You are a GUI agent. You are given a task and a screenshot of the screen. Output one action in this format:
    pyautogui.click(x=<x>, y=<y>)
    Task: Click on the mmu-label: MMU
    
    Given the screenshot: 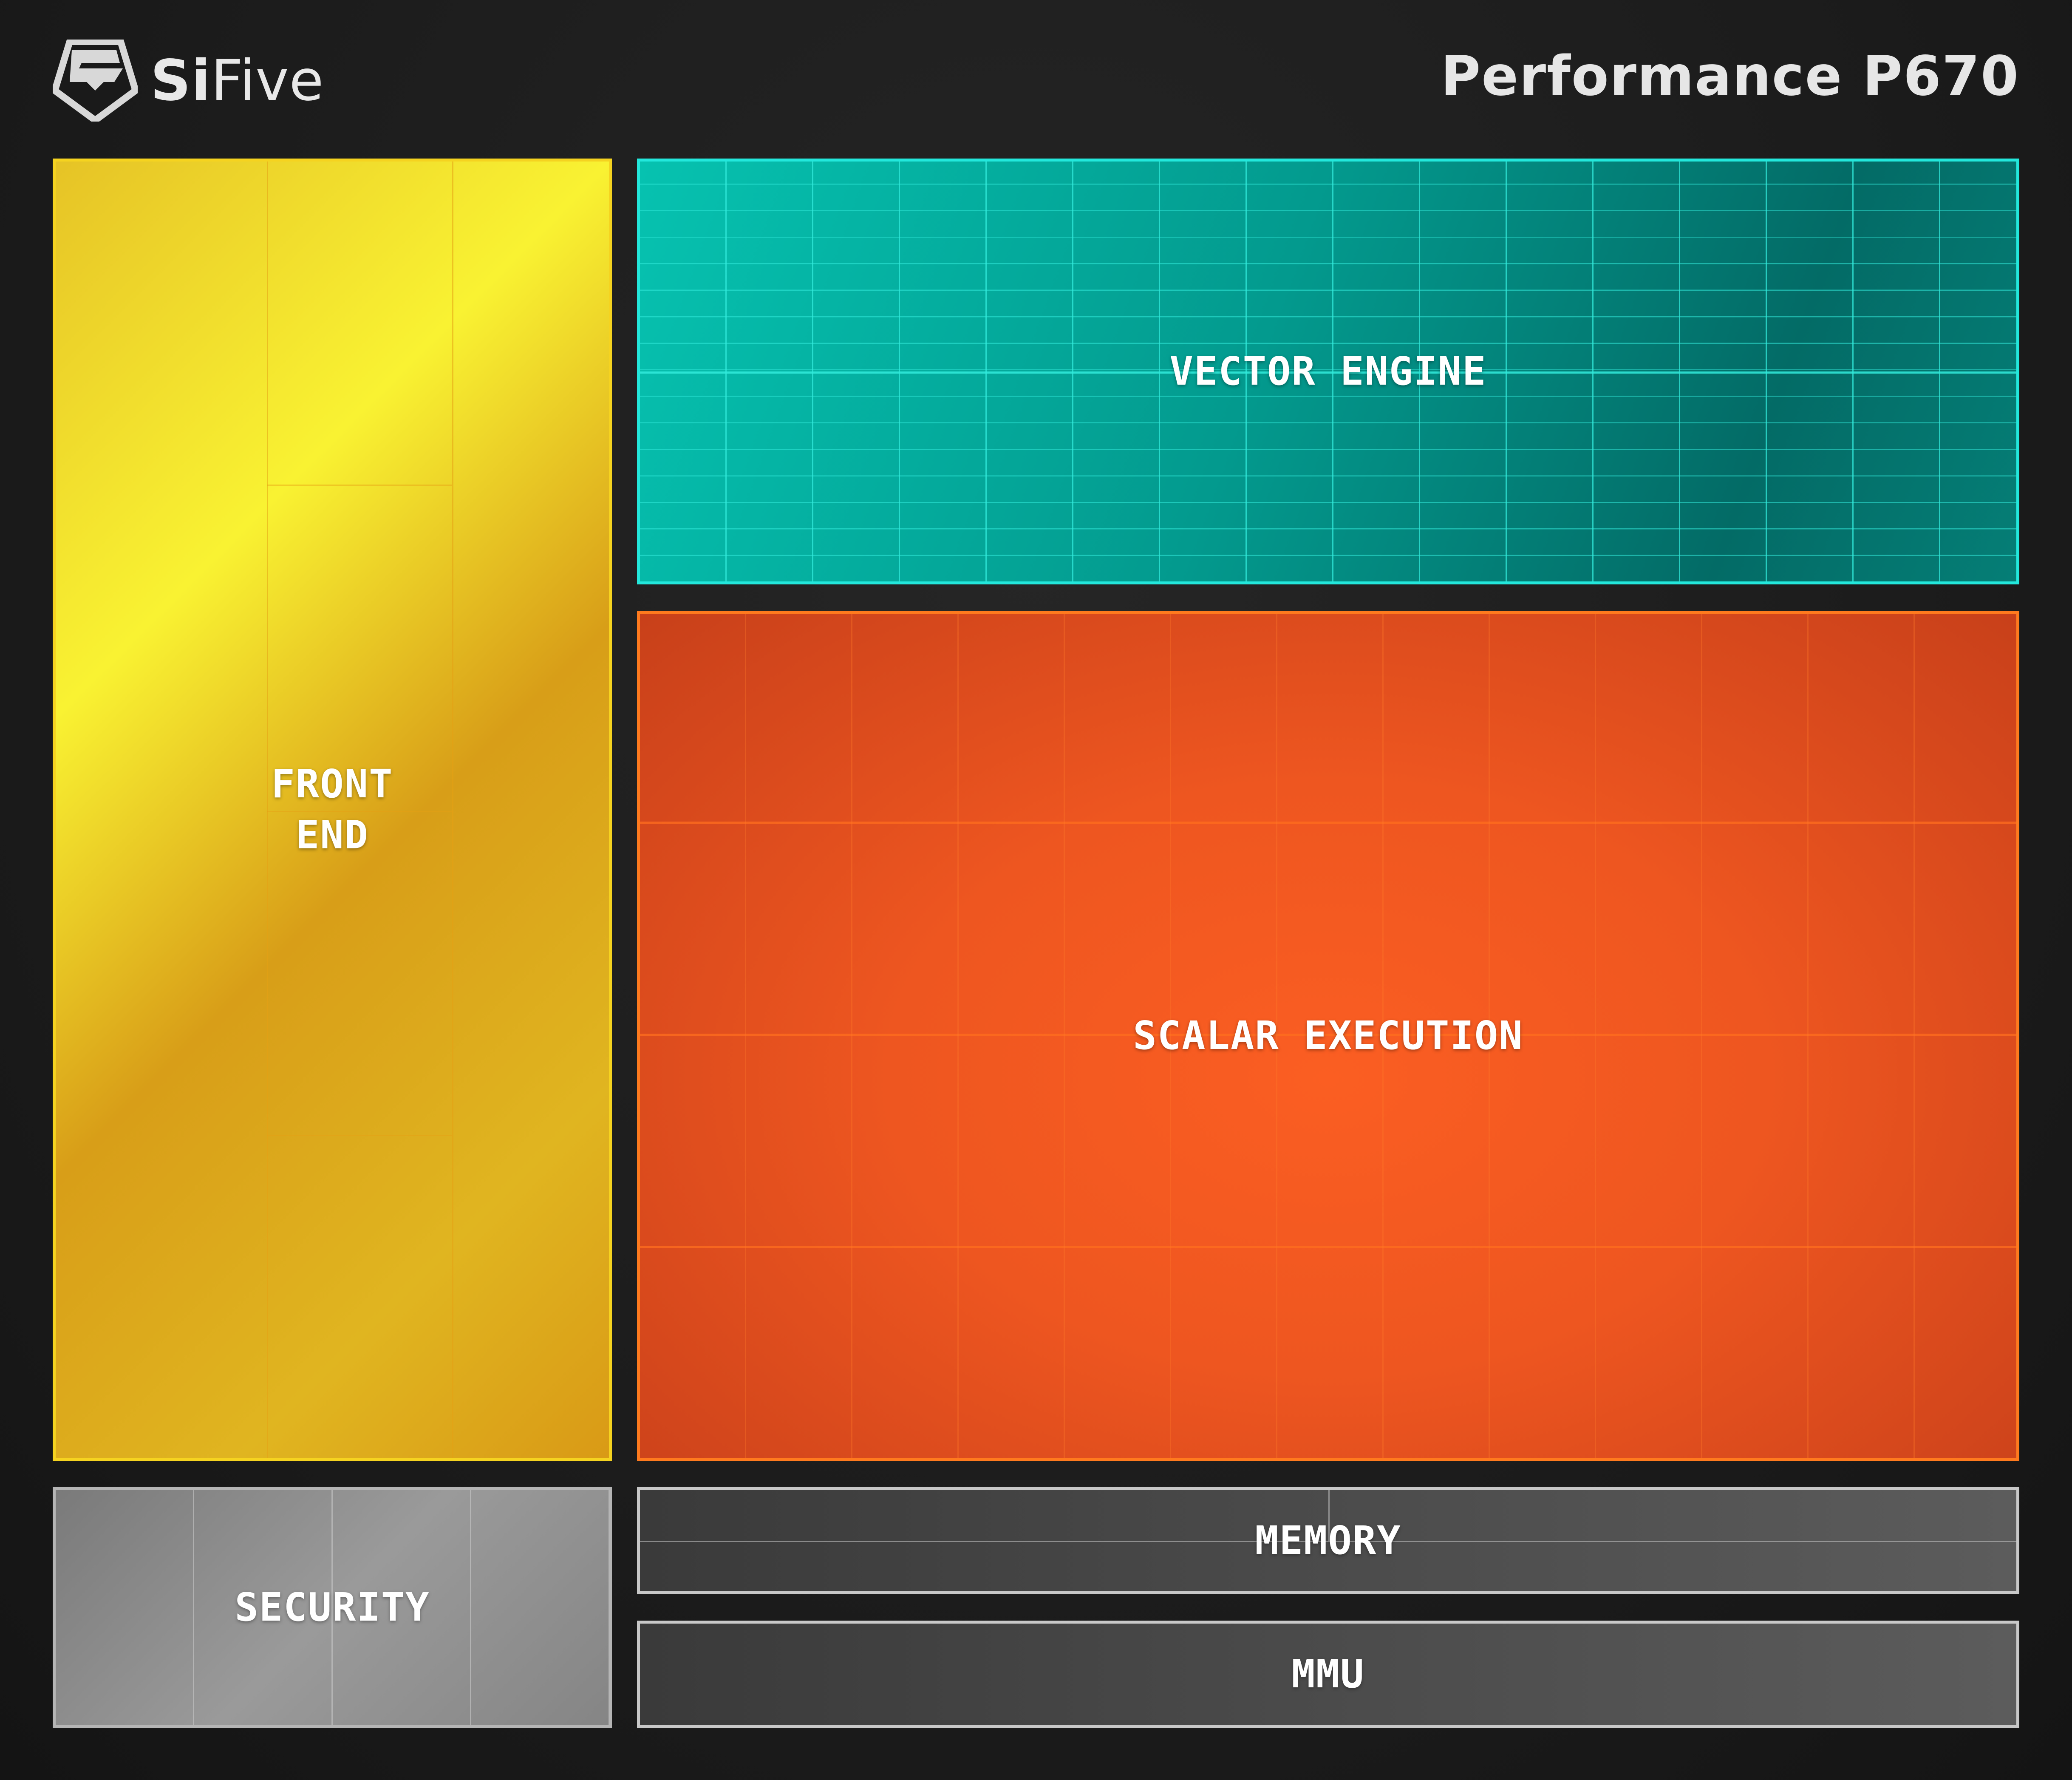 What is the action you would take?
    pyautogui.click(x=1328, y=1674)
    